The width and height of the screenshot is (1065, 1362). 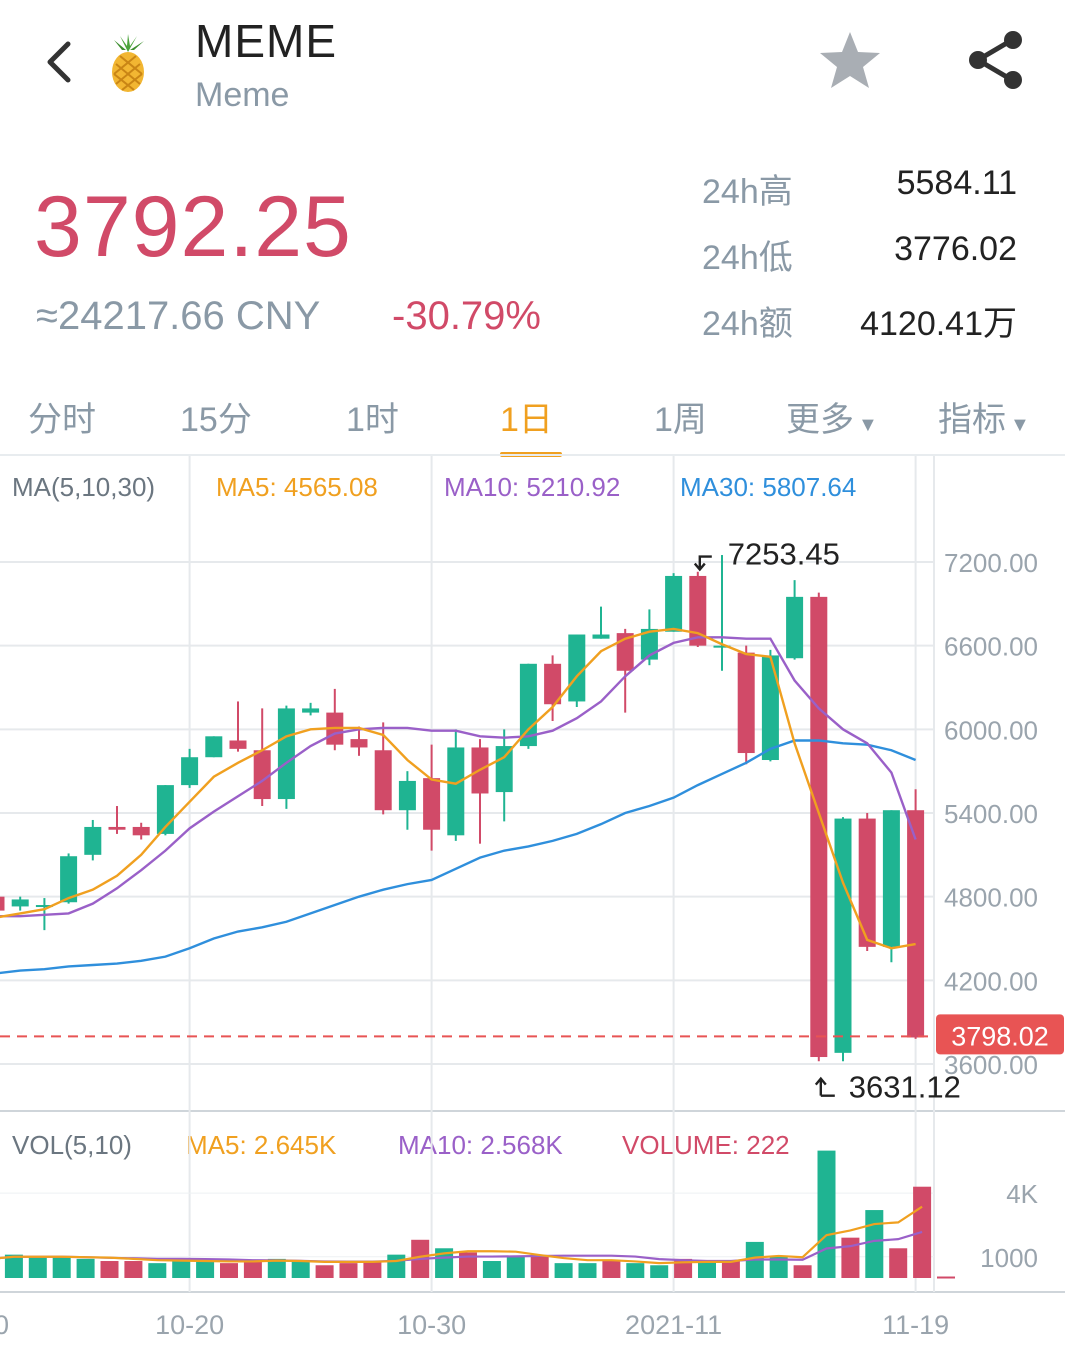 I want to click on ma30-legend: MA30: 5807.64, so click(x=768, y=487).